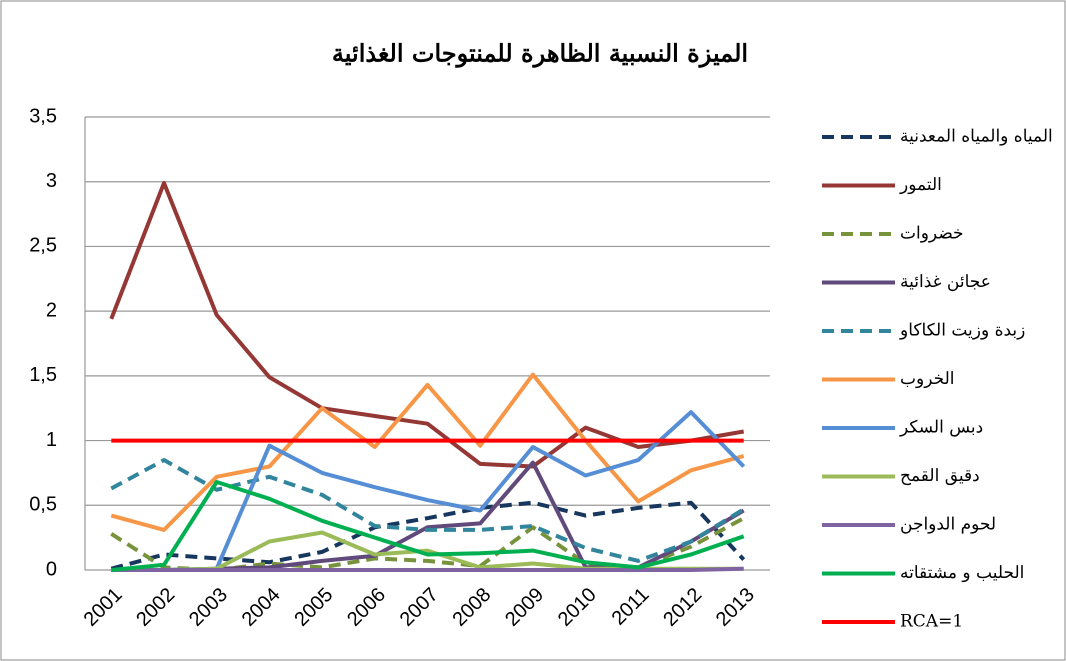  What do you see at coordinates (51, 569) in the screenshot?
I see `y-tick-label: 0` at bounding box center [51, 569].